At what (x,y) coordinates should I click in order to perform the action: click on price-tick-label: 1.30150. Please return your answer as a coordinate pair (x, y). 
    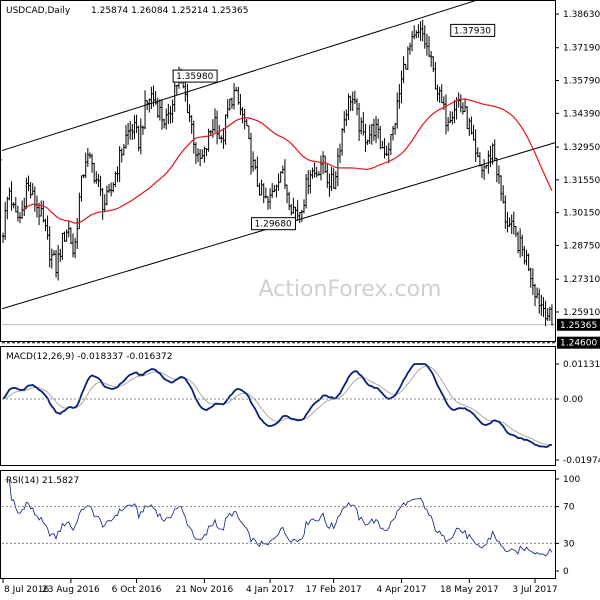
    Looking at the image, I should click on (581, 214).